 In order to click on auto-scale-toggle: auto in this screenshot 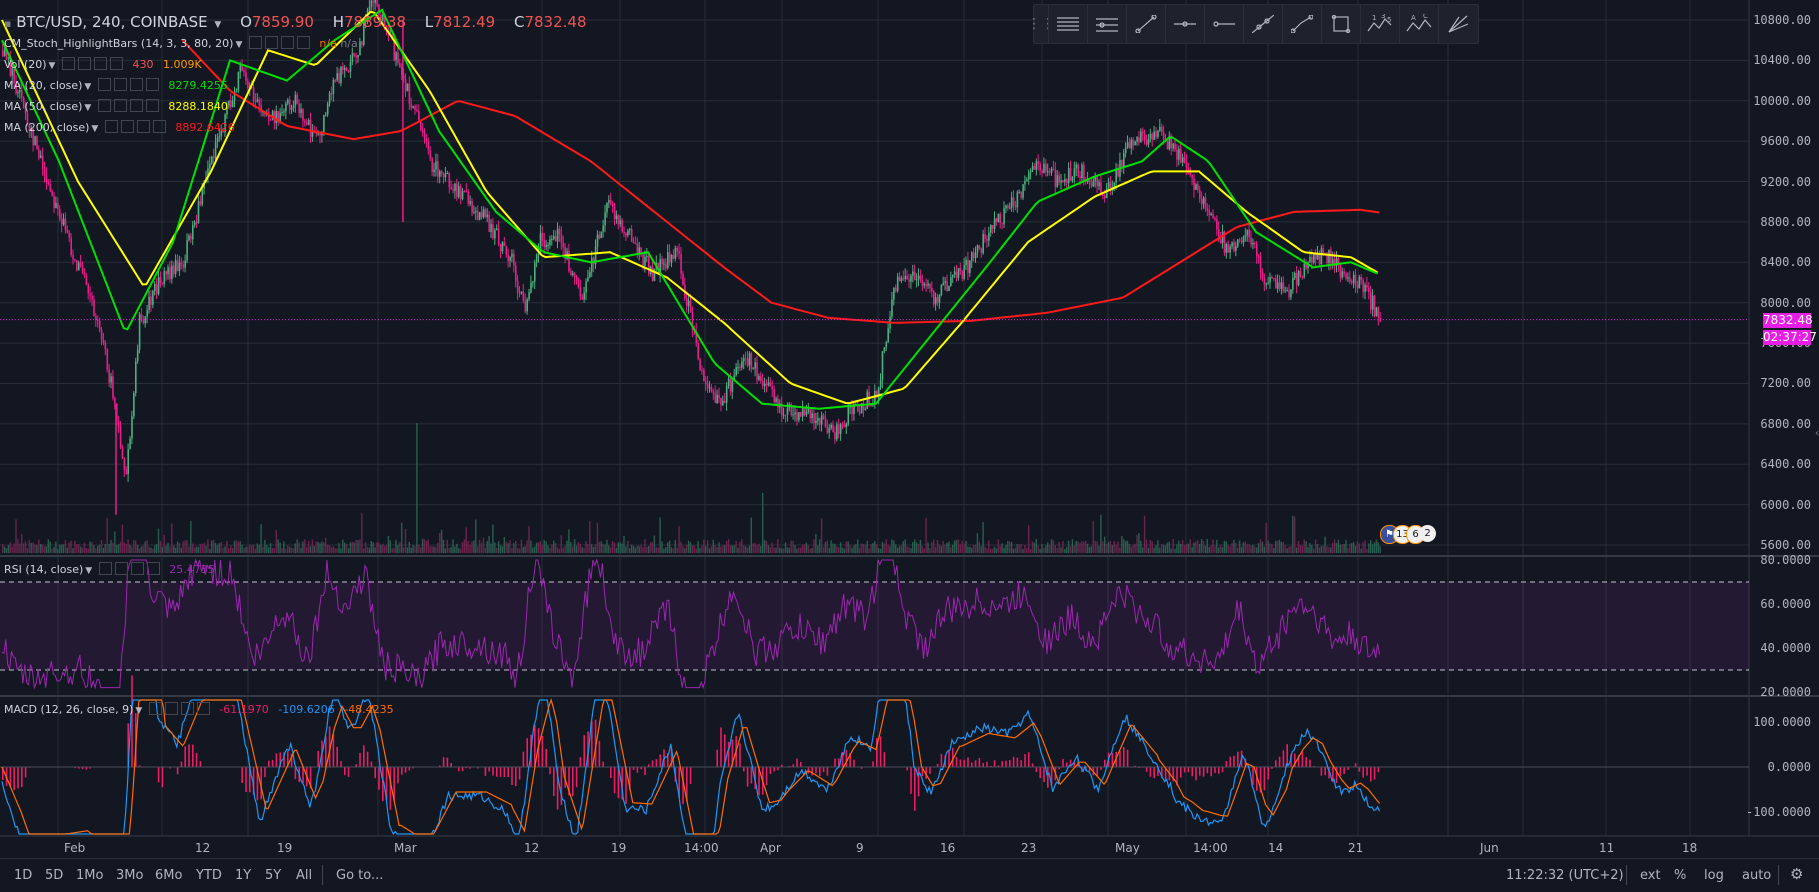, I will do `click(1757, 875)`.